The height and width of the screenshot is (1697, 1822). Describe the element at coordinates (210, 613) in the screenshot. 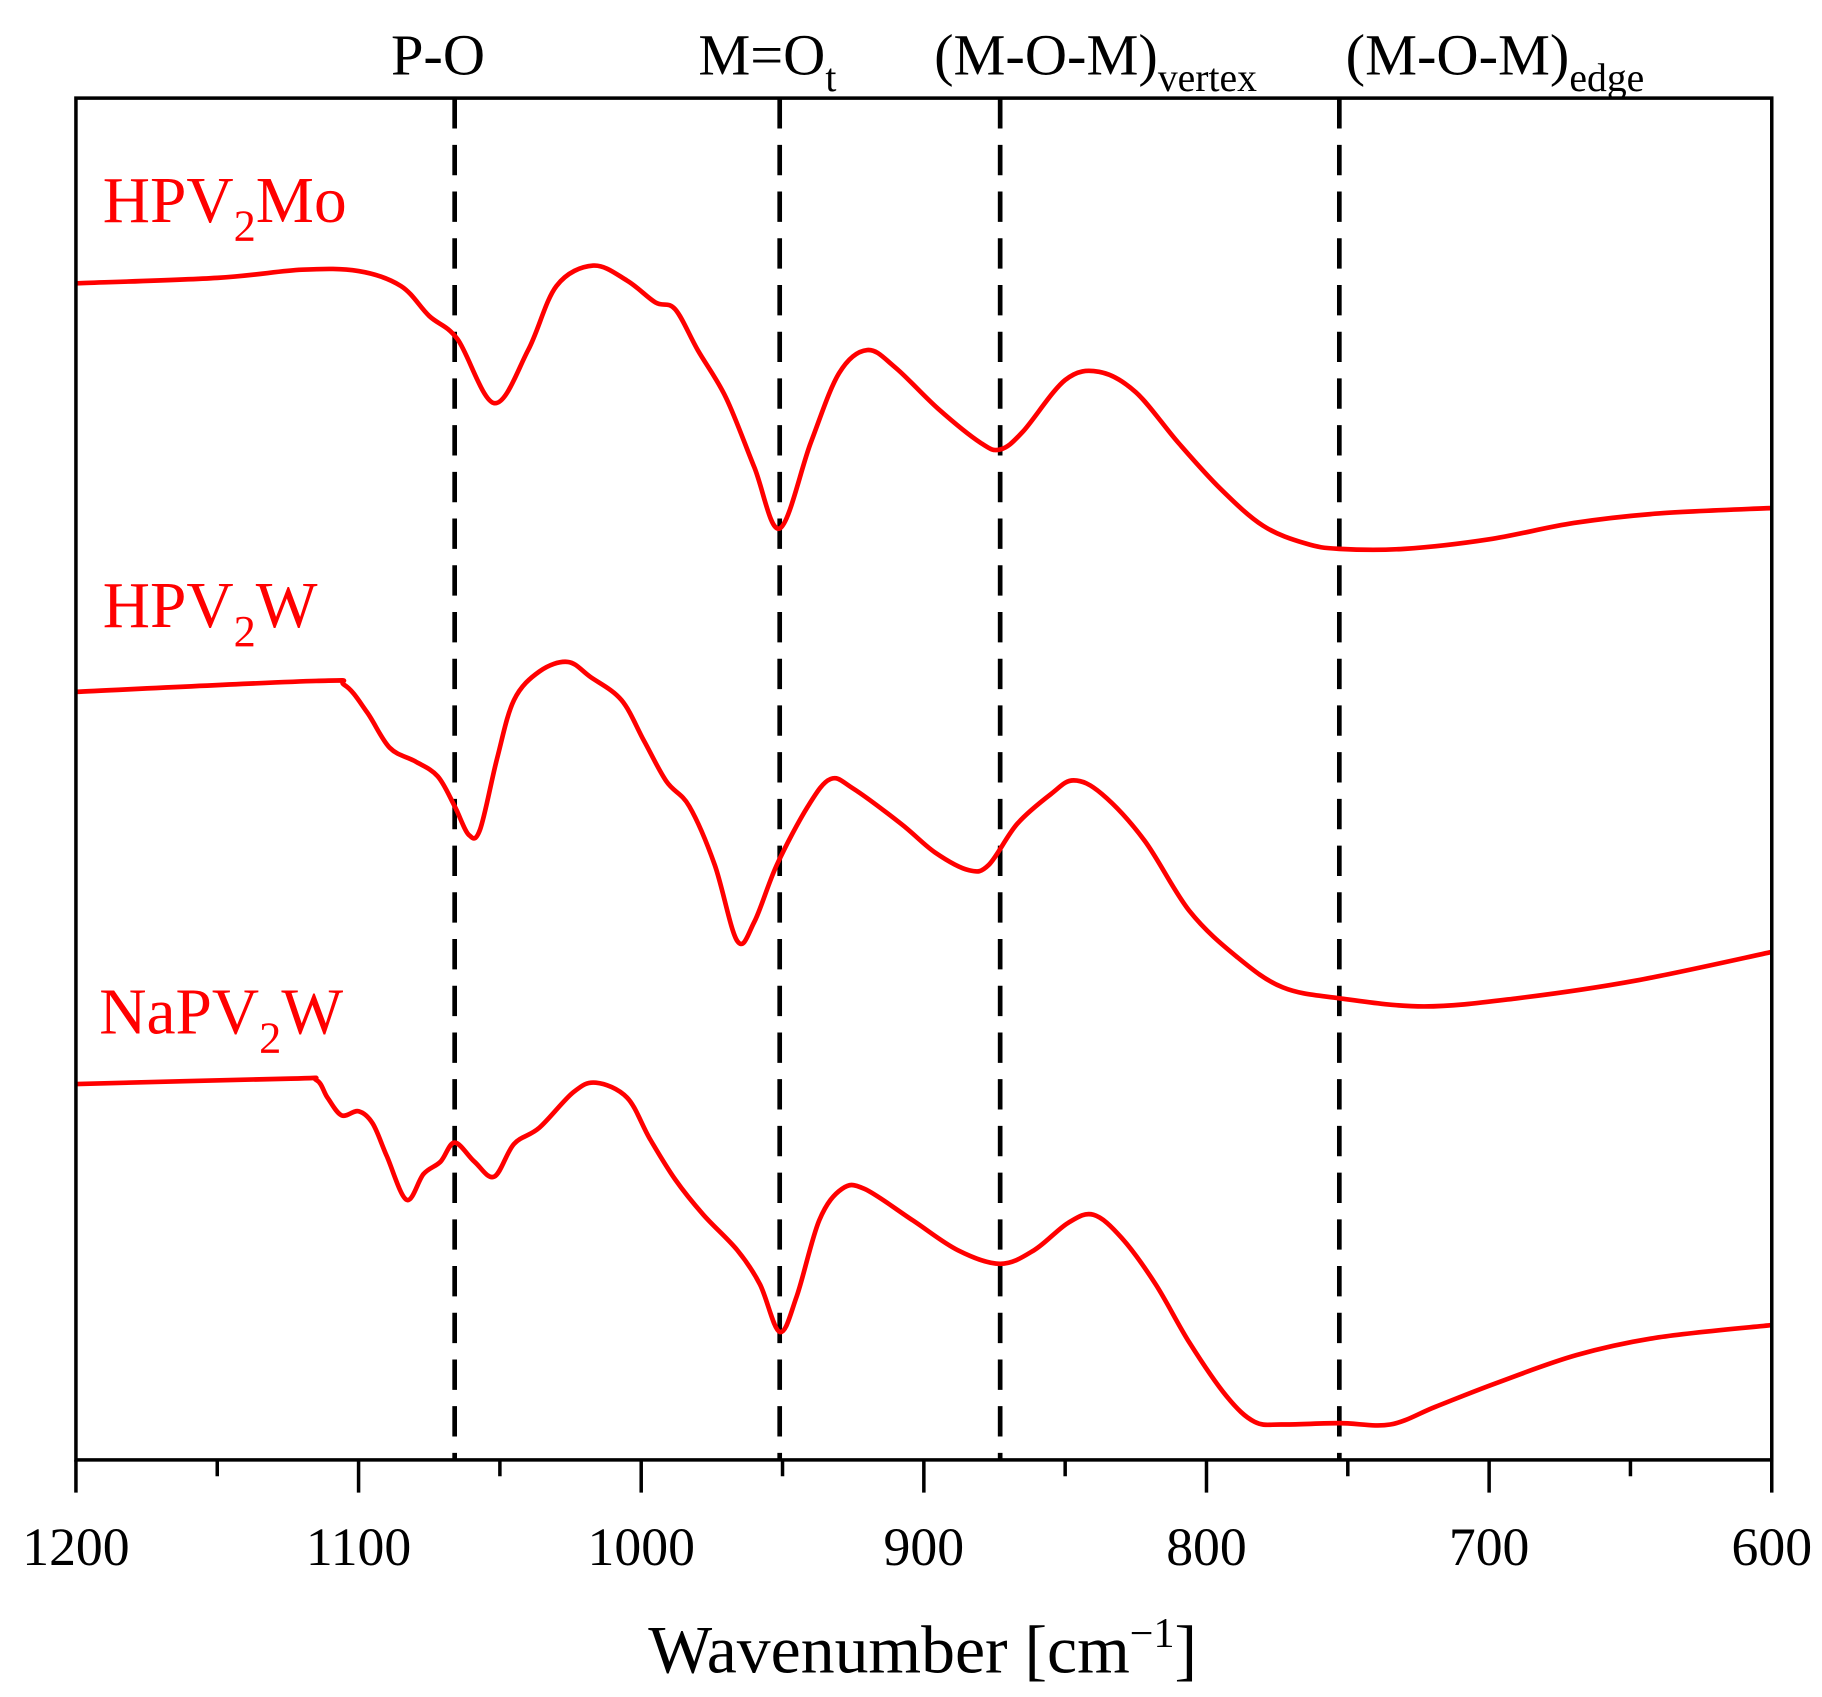

I see `series-label-HPV2W: HPV2W` at that location.